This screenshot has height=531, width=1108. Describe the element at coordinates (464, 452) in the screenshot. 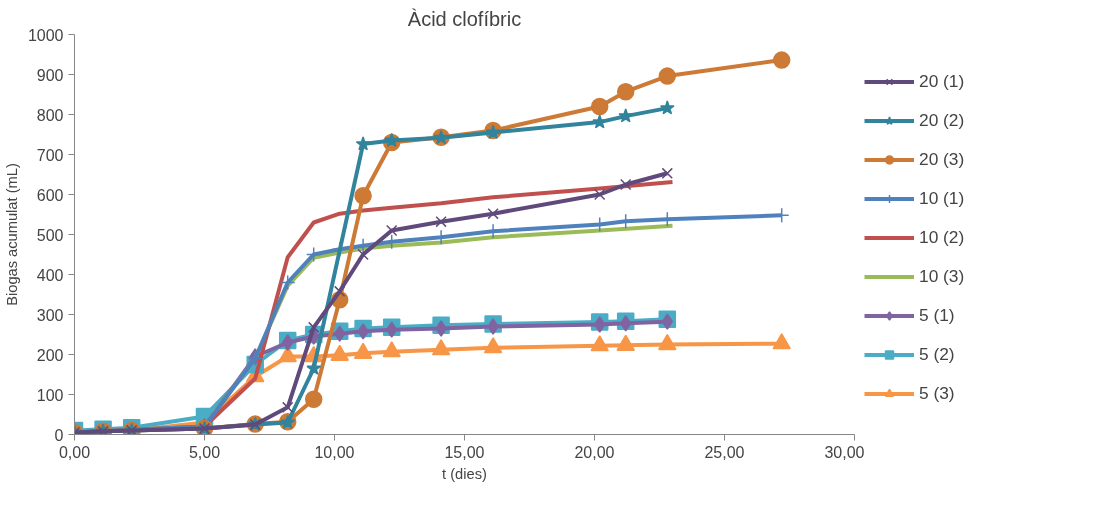

I see `x-tick-label: 15,00` at that location.